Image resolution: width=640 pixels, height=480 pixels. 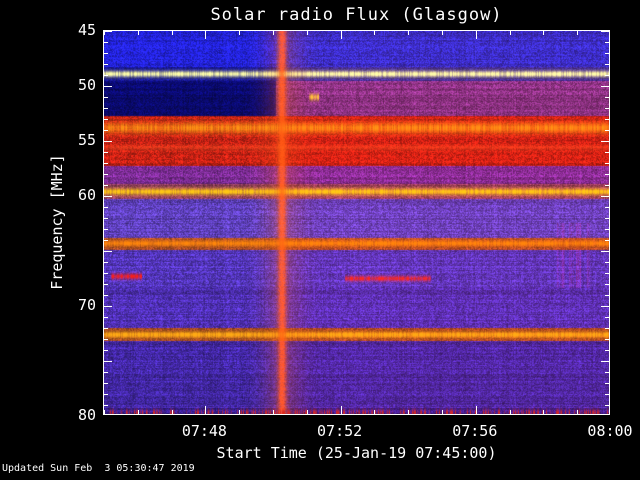 What do you see at coordinates (340, 431) in the screenshot?
I see `x-tick-label: 07:52` at bounding box center [340, 431].